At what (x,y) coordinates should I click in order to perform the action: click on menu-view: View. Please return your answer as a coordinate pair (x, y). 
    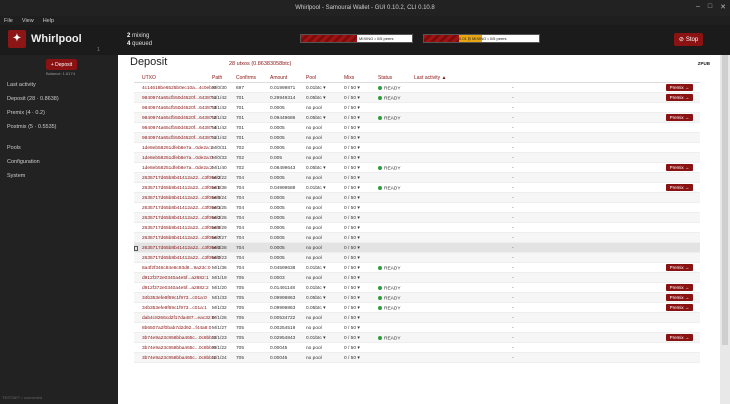
    Looking at the image, I should click on (27, 20).